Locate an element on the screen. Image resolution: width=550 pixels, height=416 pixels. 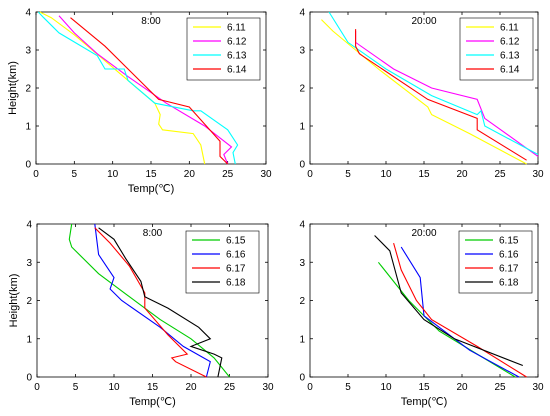
series-line-6.12 is located at coordinates (145, 90).